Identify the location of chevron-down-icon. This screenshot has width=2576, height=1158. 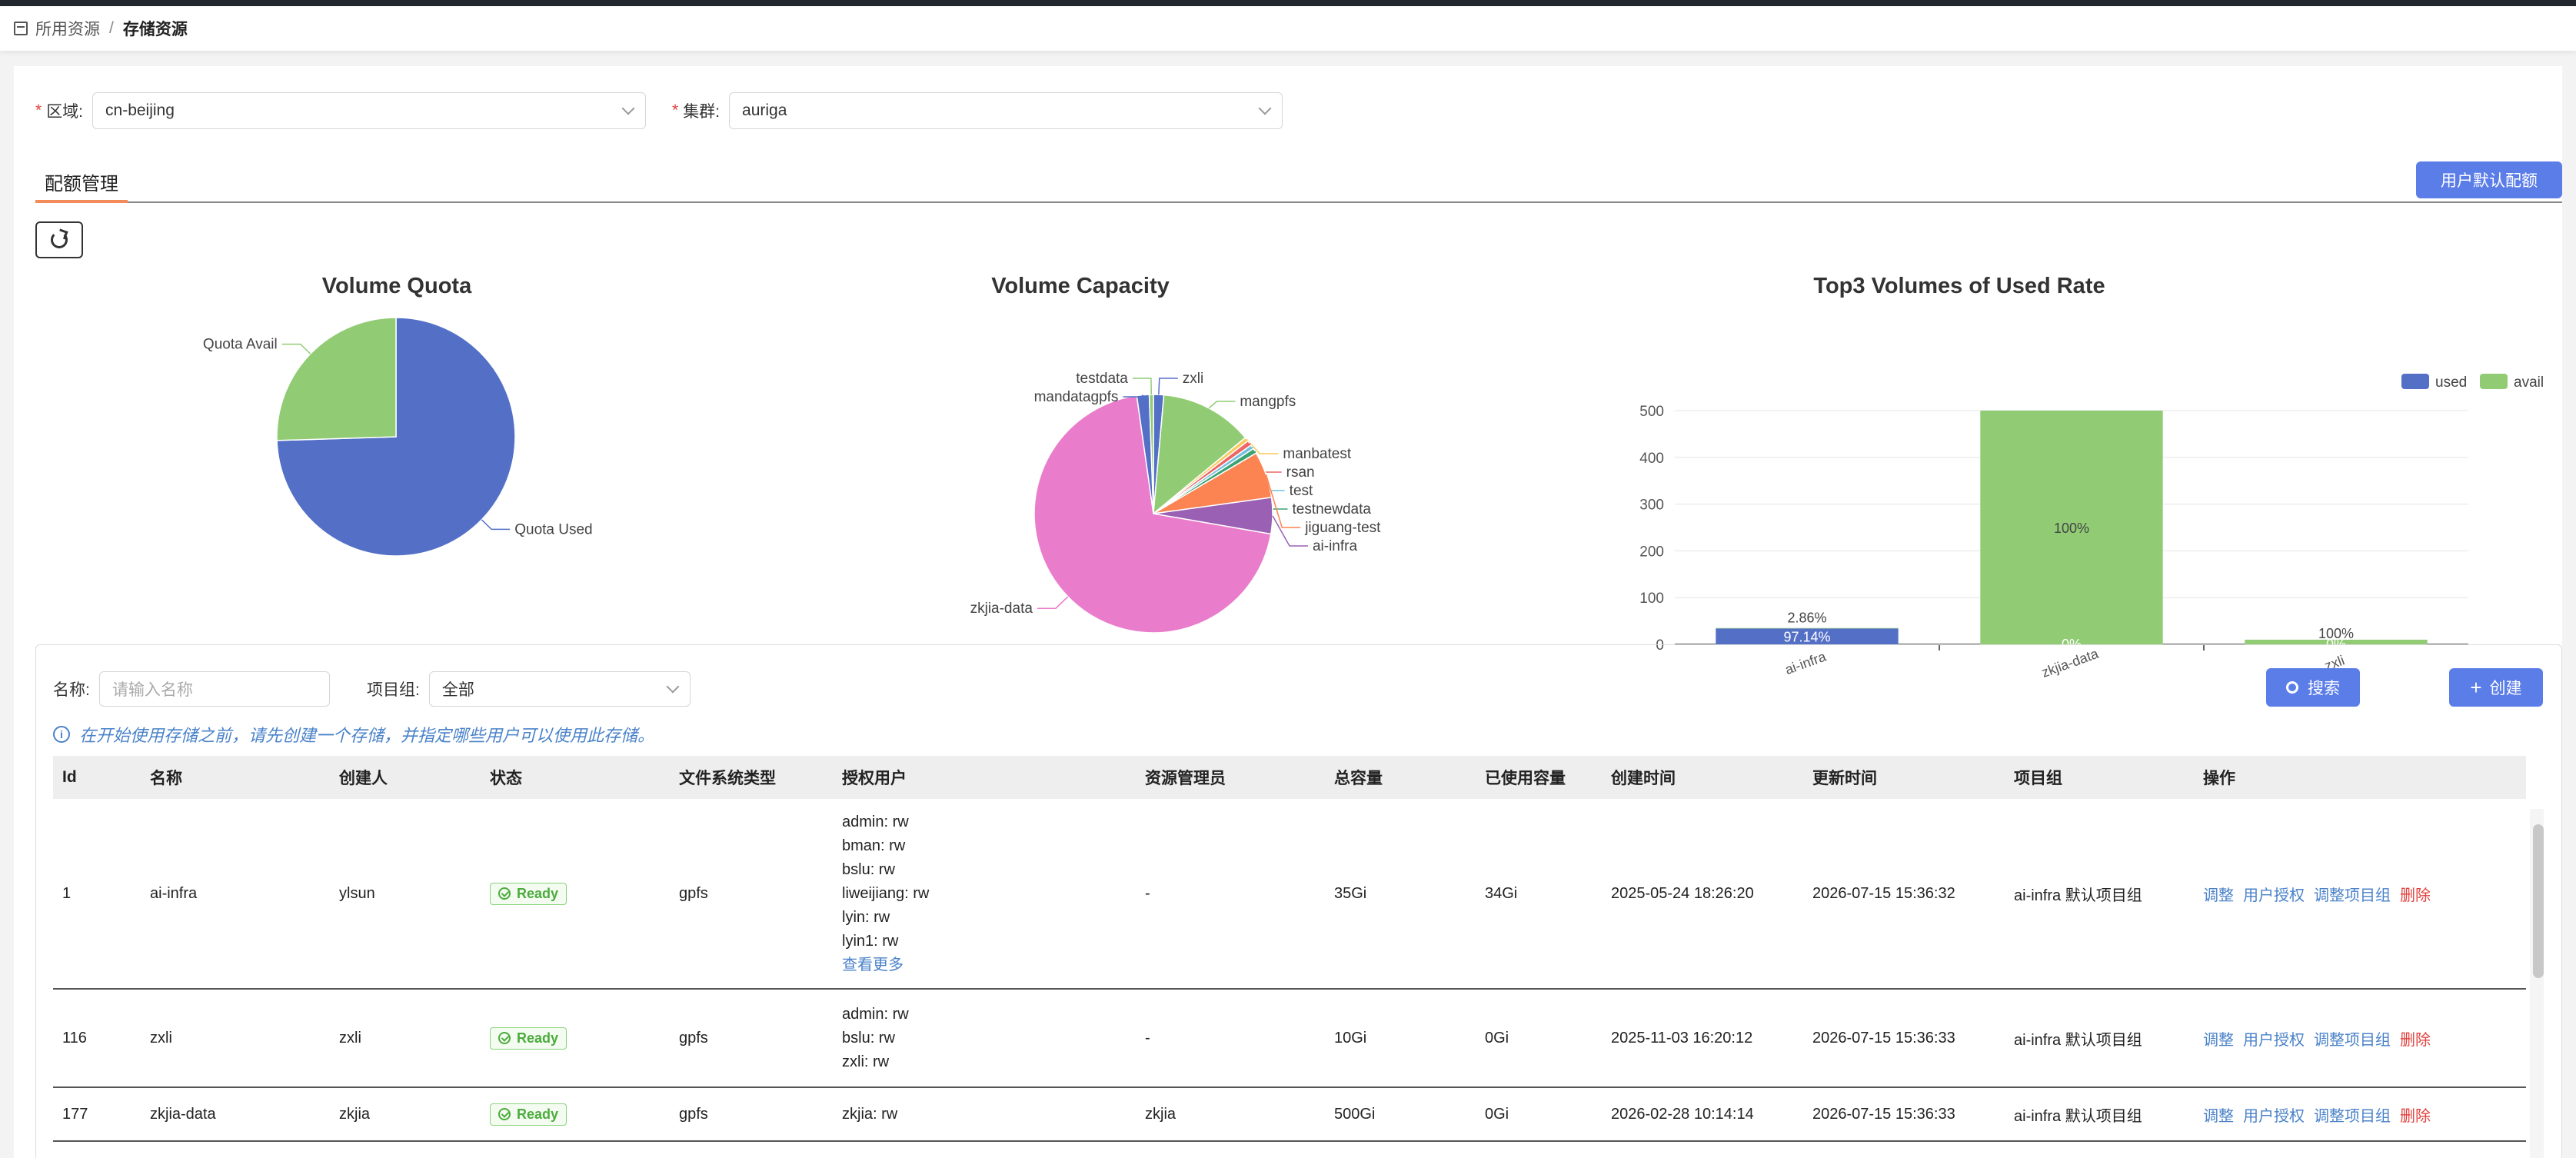
(628, 108).